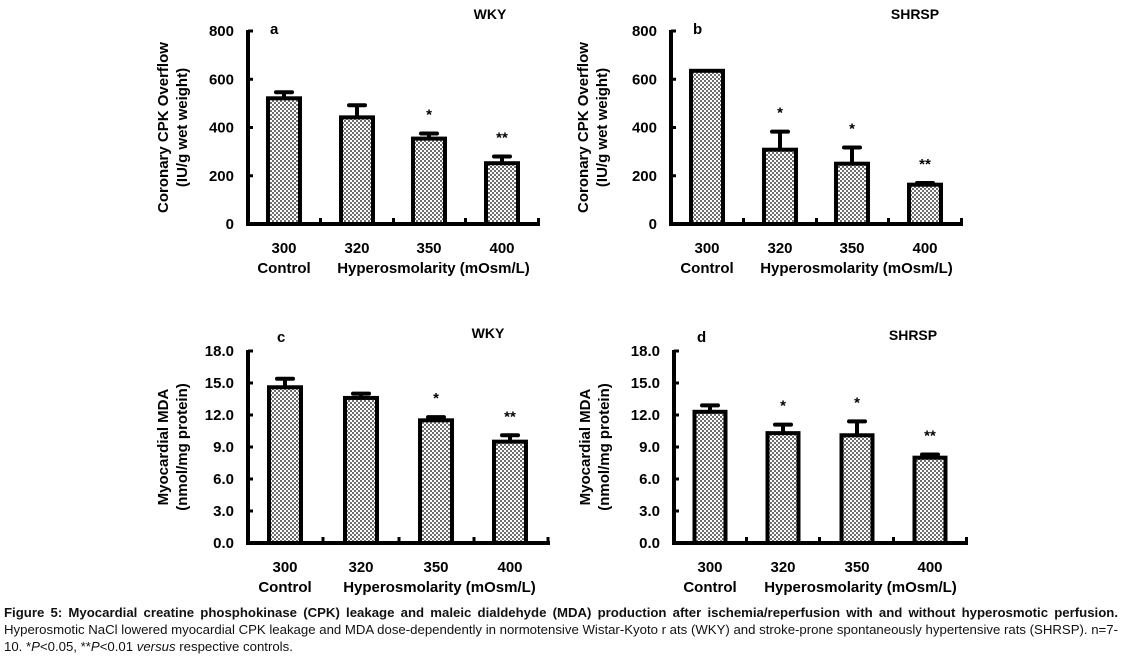  Describe the element at coordinates (35, 646) in the screenshot. I see `caption-p1: P` at that location.